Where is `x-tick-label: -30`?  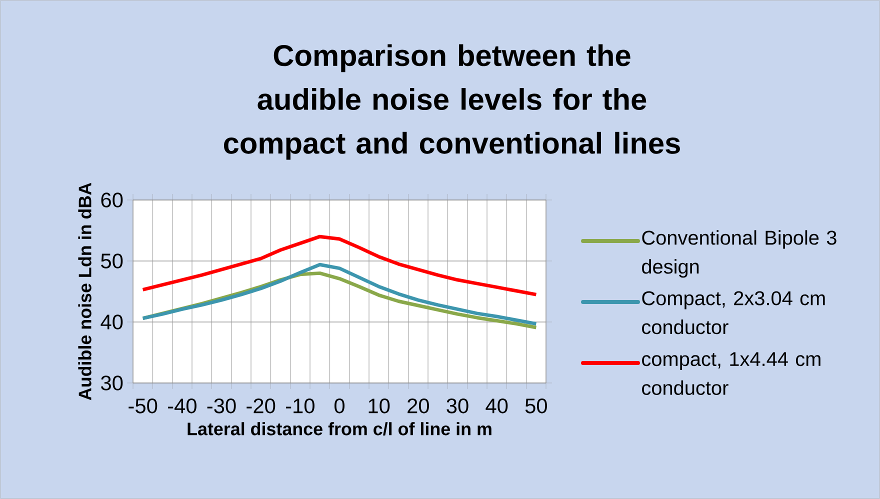
x-tick-label: -30 is located at coordinates (221, 406).